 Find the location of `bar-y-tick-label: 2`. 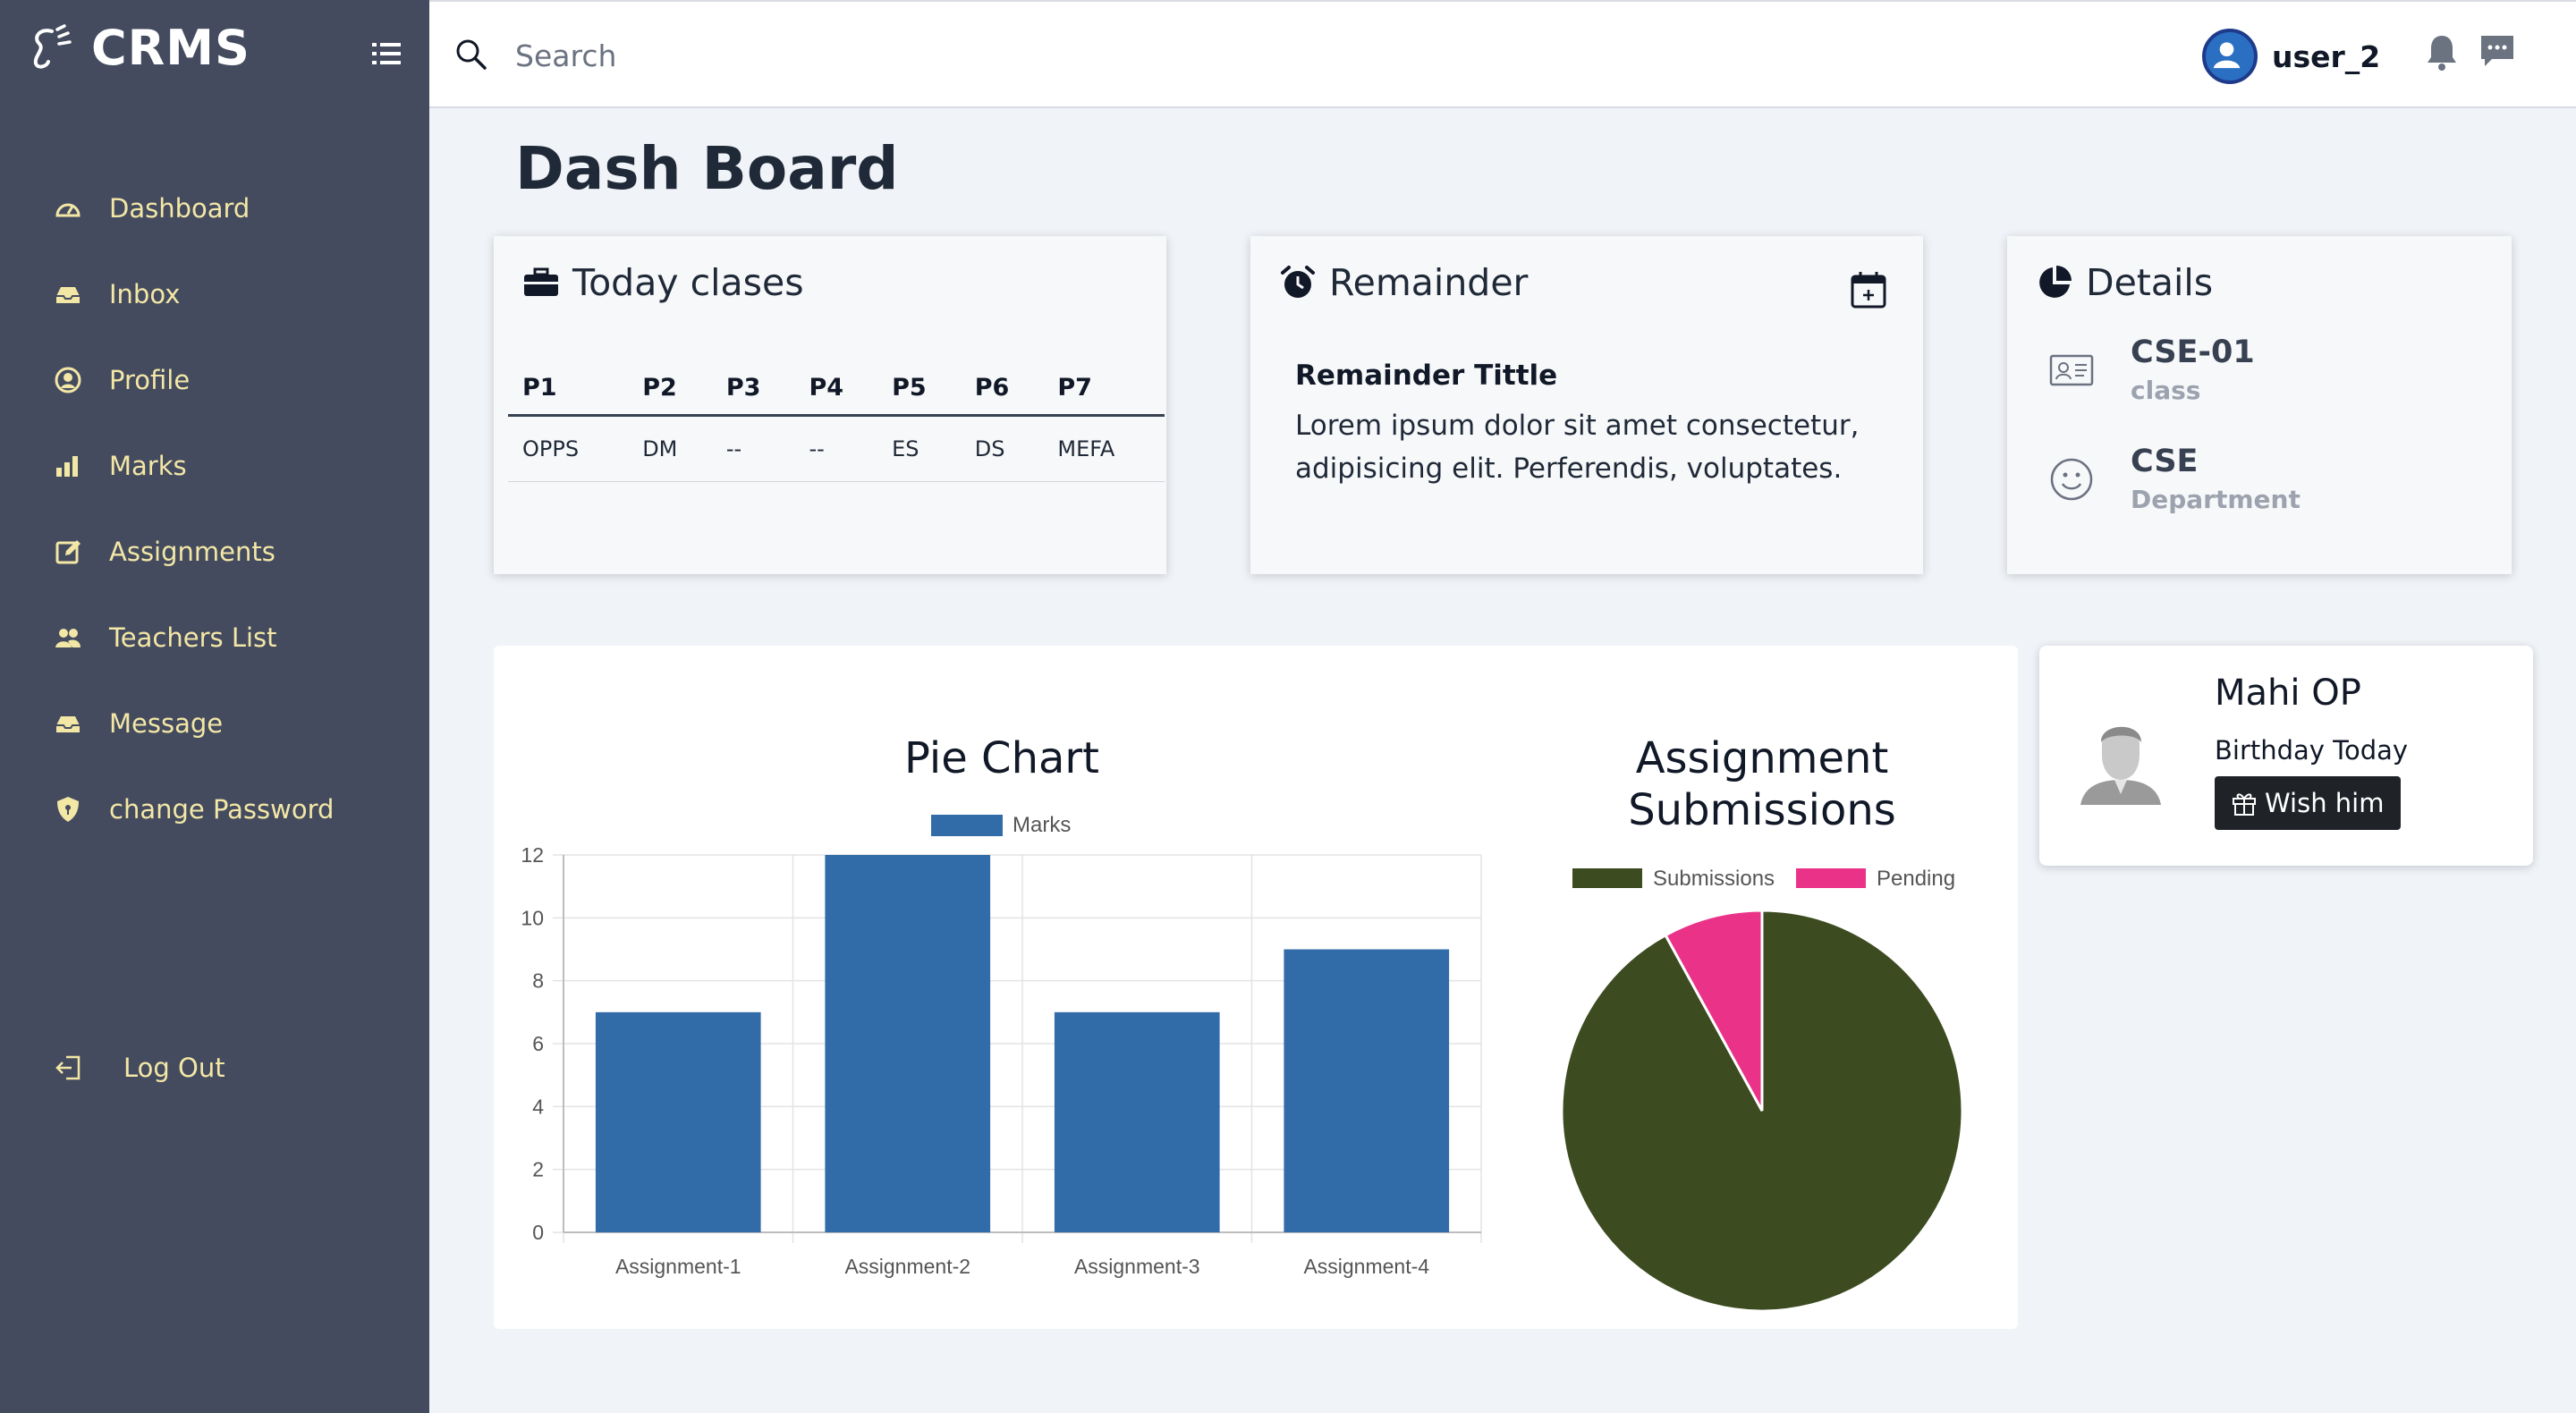

bar-y-tick-label: 2 is located at coordinates (538, 1169).